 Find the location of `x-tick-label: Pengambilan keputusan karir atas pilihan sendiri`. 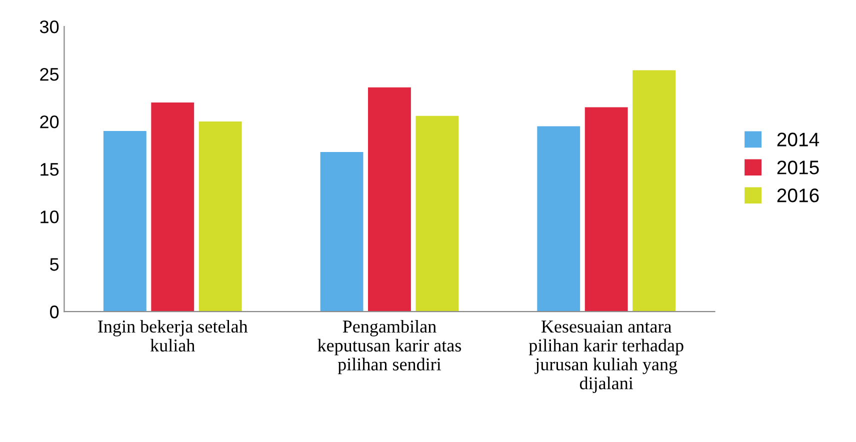

x-tick-label: Pengambilan keputusan karir atas pilihan sendiri is located at coordinates (390, 347).